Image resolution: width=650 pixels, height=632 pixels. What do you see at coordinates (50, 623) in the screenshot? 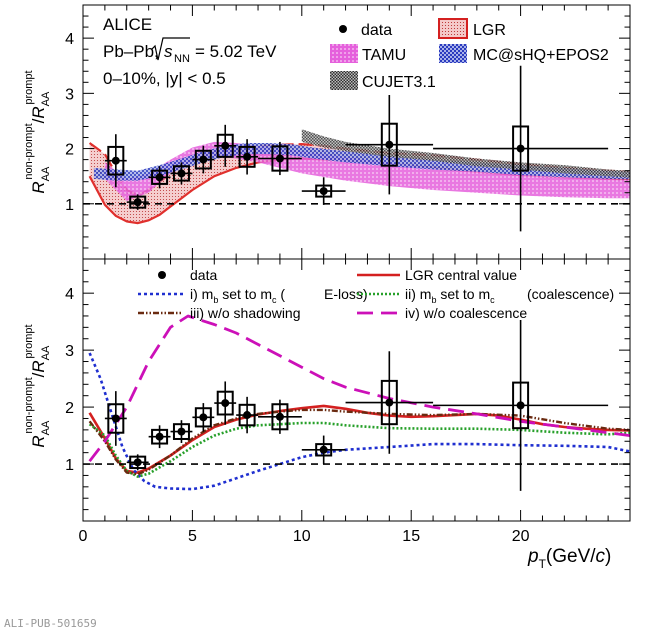
I see `publication-id: ALI-PUB-501659` at bounding box center [50, 623].